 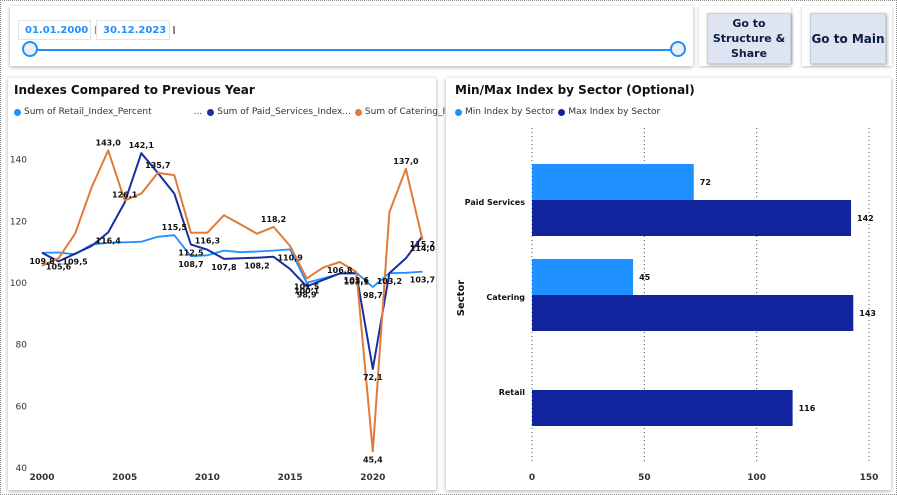 I want to click on data-label: 103,2, so click(x=389, y=281).